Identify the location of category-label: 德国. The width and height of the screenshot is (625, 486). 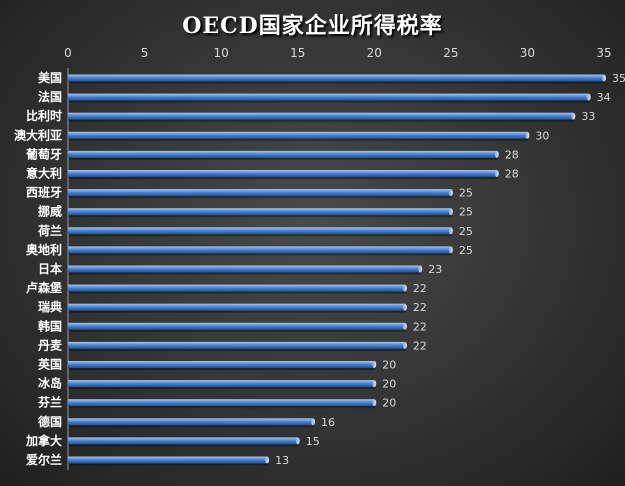
(50, 421).